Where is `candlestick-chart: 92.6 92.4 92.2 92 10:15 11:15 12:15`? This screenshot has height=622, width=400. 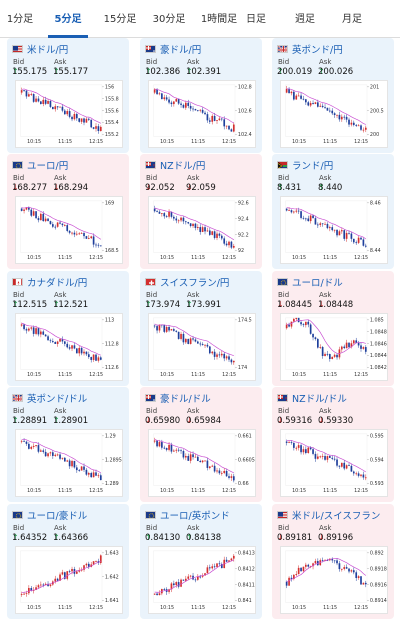
candlestick-chart: 92.6 92.4 92.2 92 10:15 11:15 12:15 is located at coordinates (202, 230).